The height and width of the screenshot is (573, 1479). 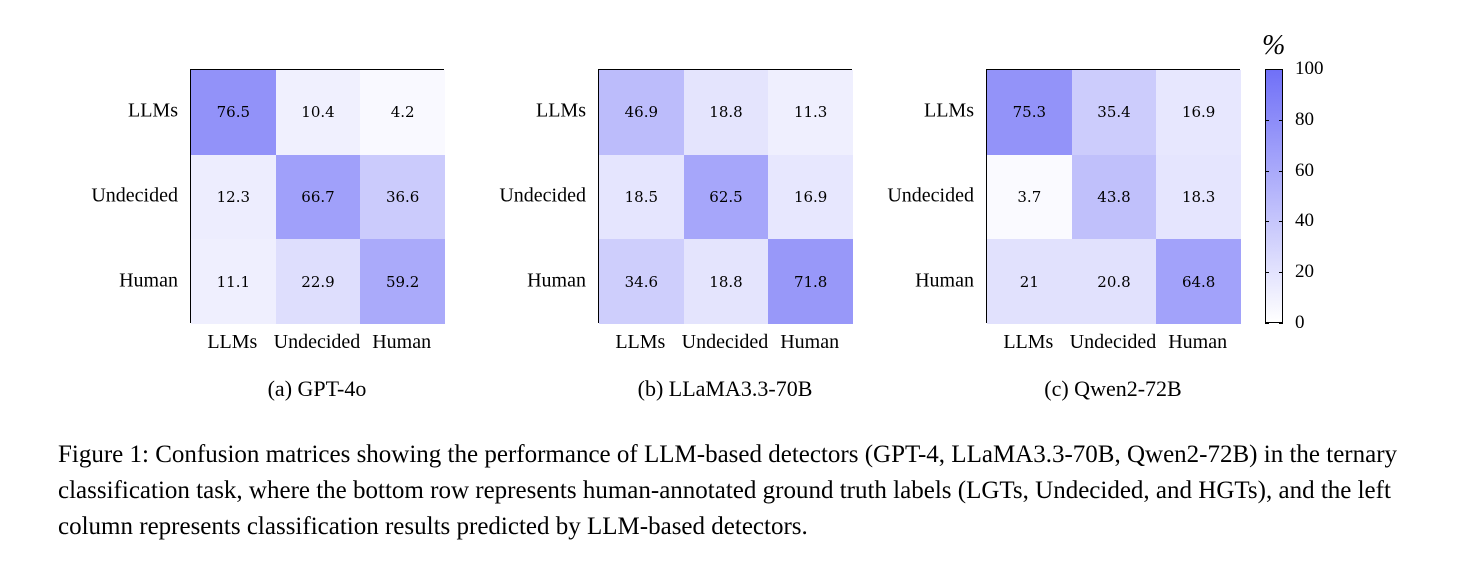 What do you see at coordinates (1304, 119) in the screenshot?
I see `colorbar-tick-label: 80` at bounding box center [1304, 119].